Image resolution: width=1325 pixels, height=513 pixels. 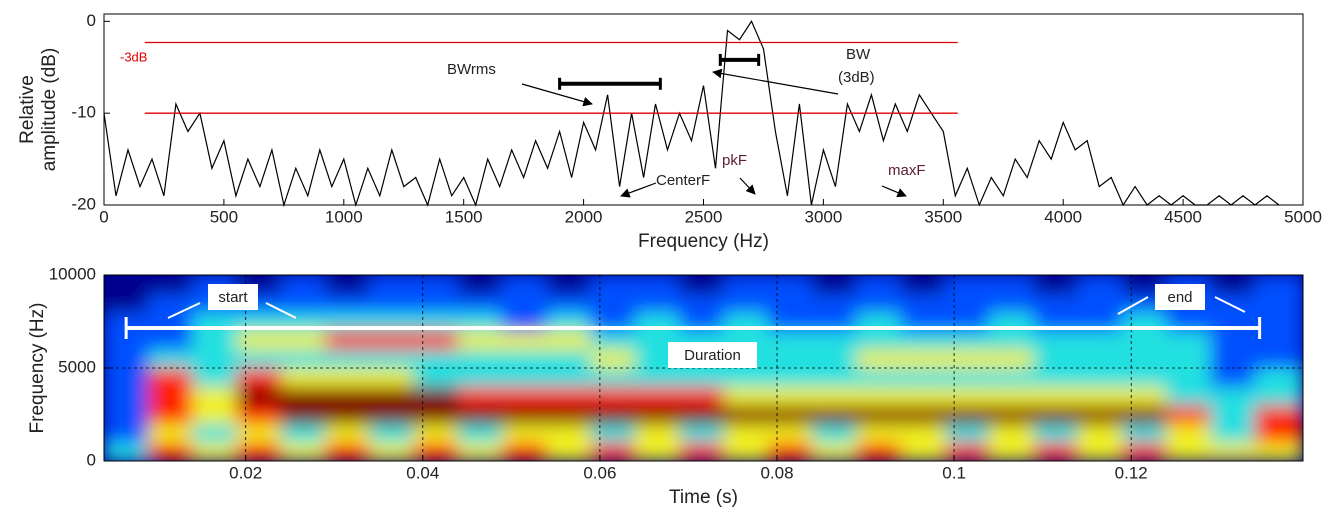 I want to click on x-tick-label: 5000, so click(x=1303, y=216).